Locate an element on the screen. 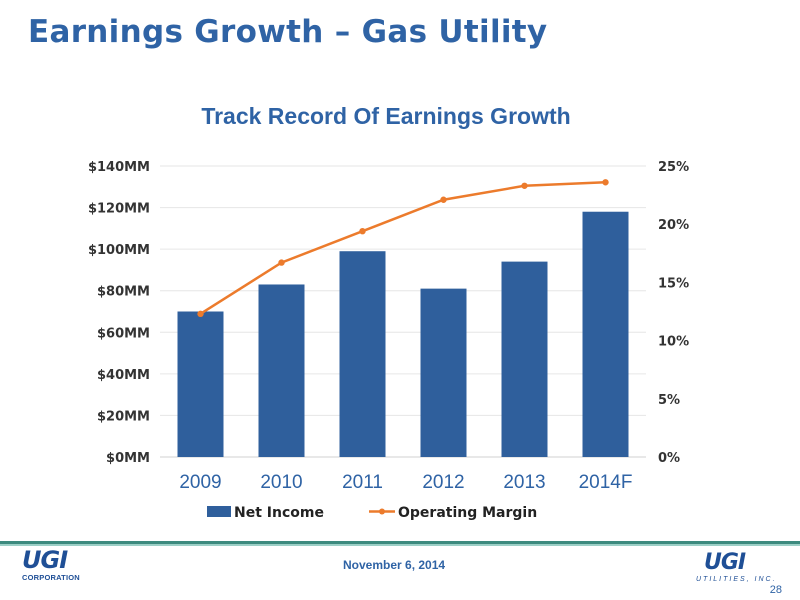 The height and width of the screenshot is (600, 800). right-tick-label: 10% is located at coordinates (673, 342).